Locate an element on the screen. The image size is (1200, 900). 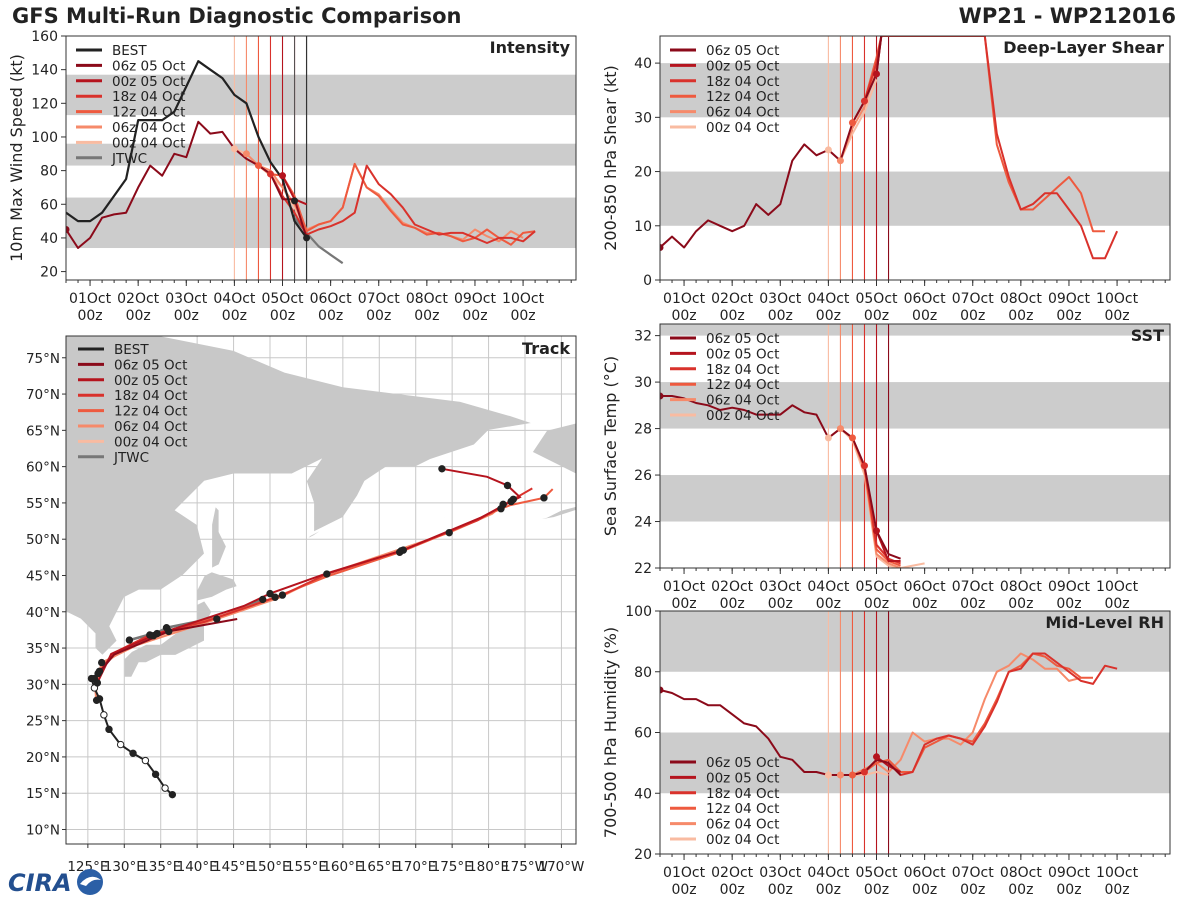
shear-xtick-label: 08Oct is located at coordinates (1021, 299).